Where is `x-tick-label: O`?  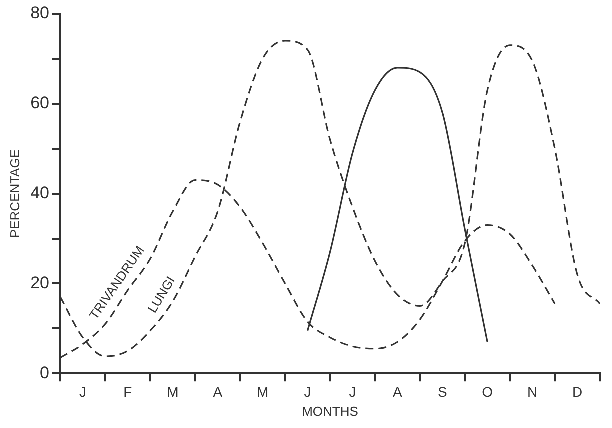
x-tick-label: O is located at coordinates (488, 392).